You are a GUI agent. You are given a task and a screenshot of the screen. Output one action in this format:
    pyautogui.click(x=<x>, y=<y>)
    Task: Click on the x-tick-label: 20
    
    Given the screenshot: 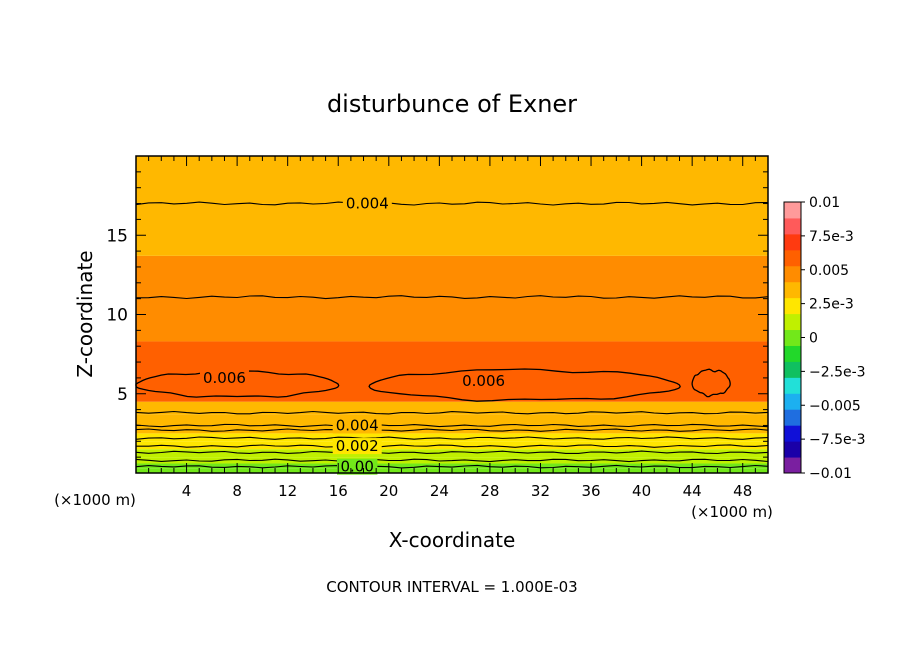 What is the action you would take?
    pyautogui.click(x=388, y=491)
    